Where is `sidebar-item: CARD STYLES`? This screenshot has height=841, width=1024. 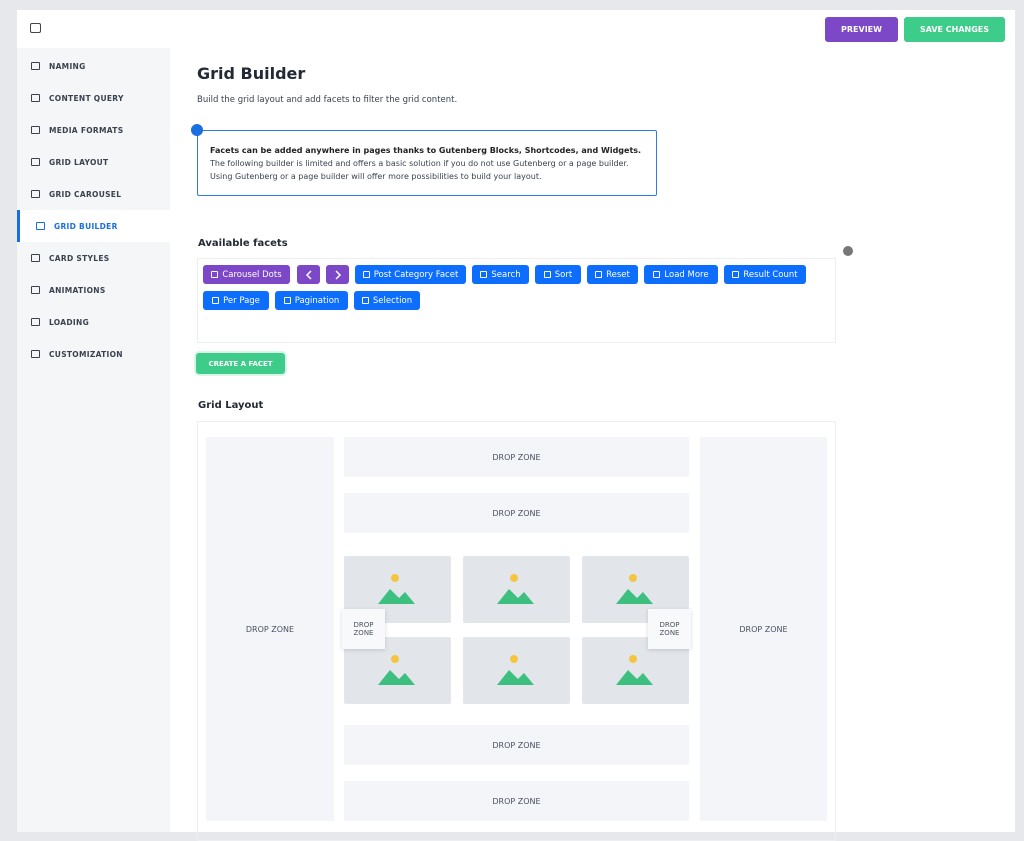 sidebar-item: CARD STYLES is located at coordinates (93, 258).